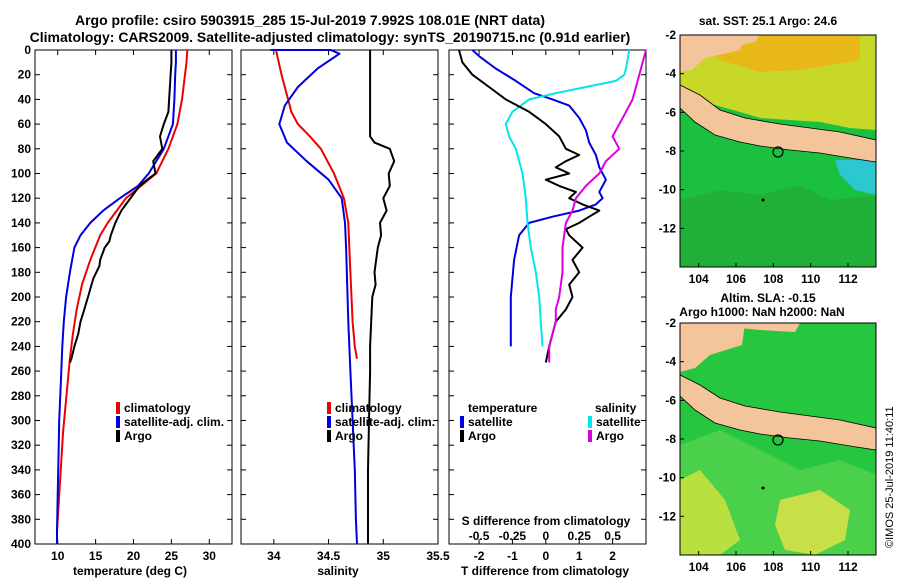 This screenshot has height=580, width=900. What do you see at coordinates (699, 279) in the screenshot?
I see `map-x-tick-label: 104` at bounding box center [699, 279].